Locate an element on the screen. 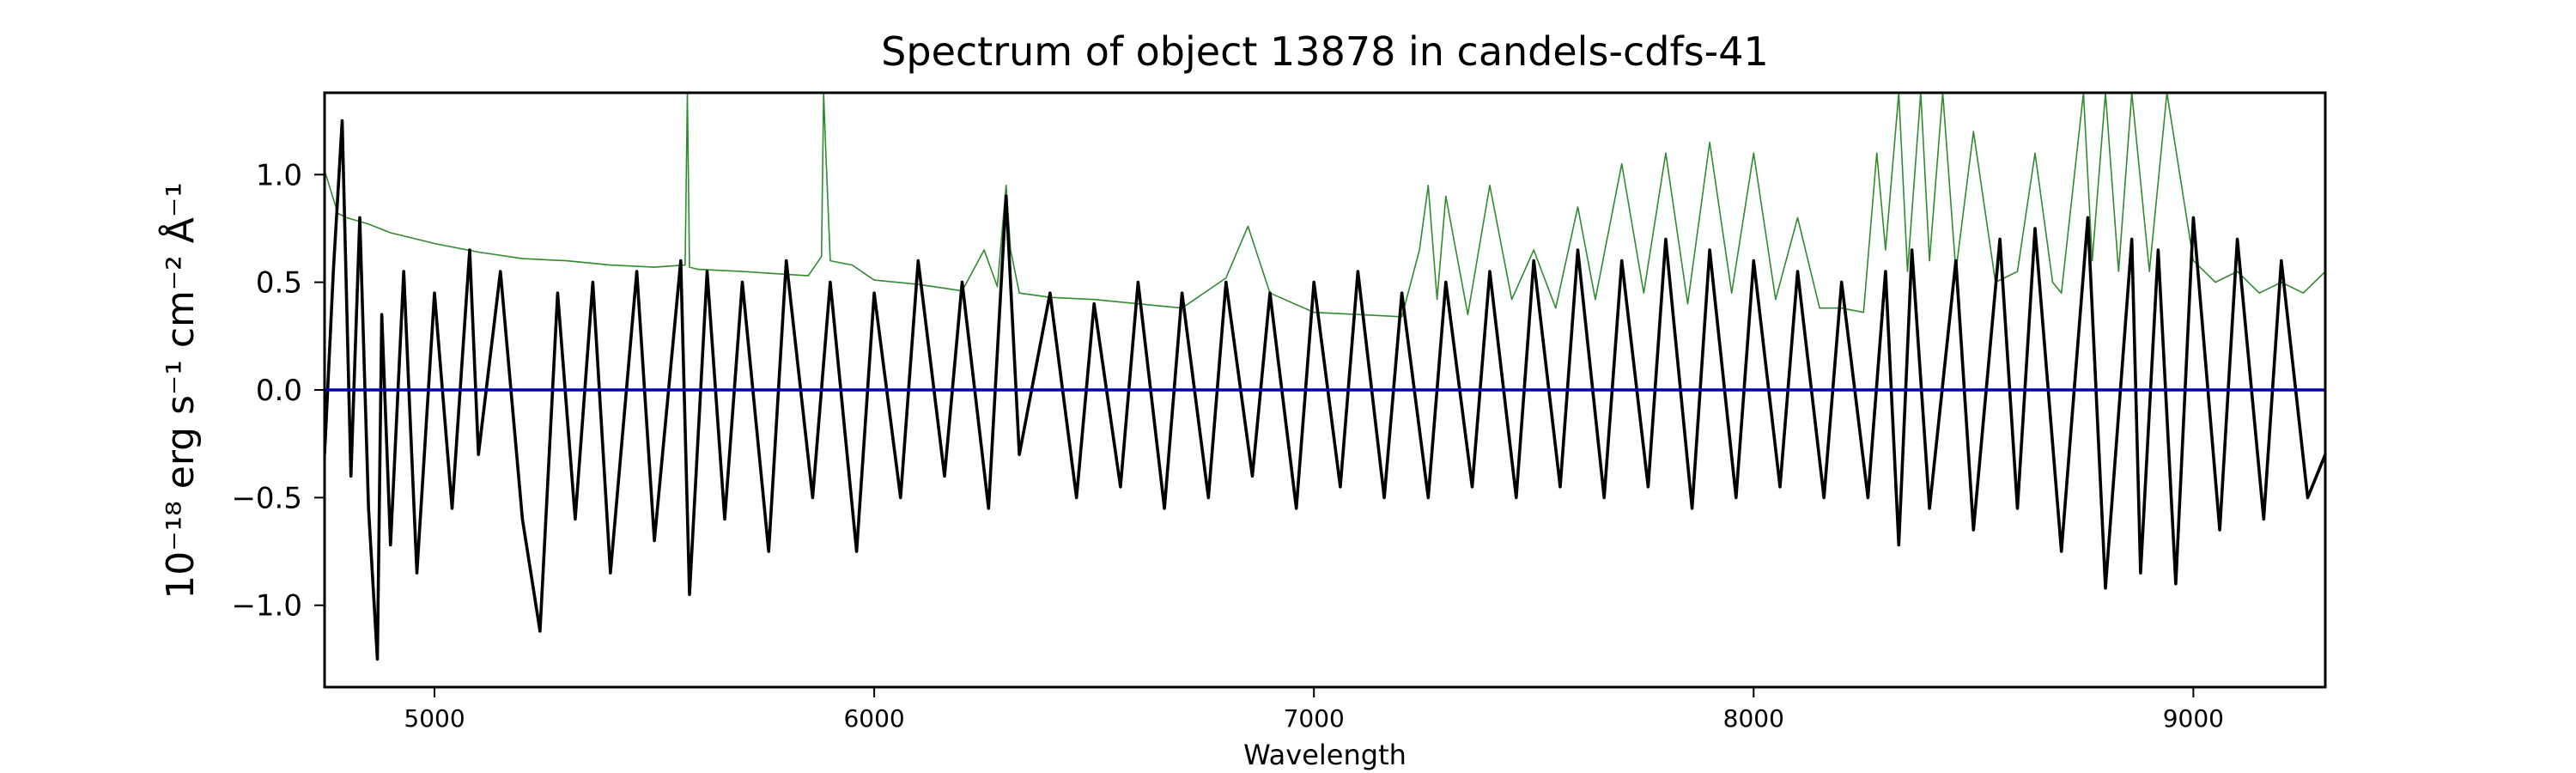 This screenshot has height=773, width=2576. y-tick-label: 1.0 is located at coordinates (279, 175).